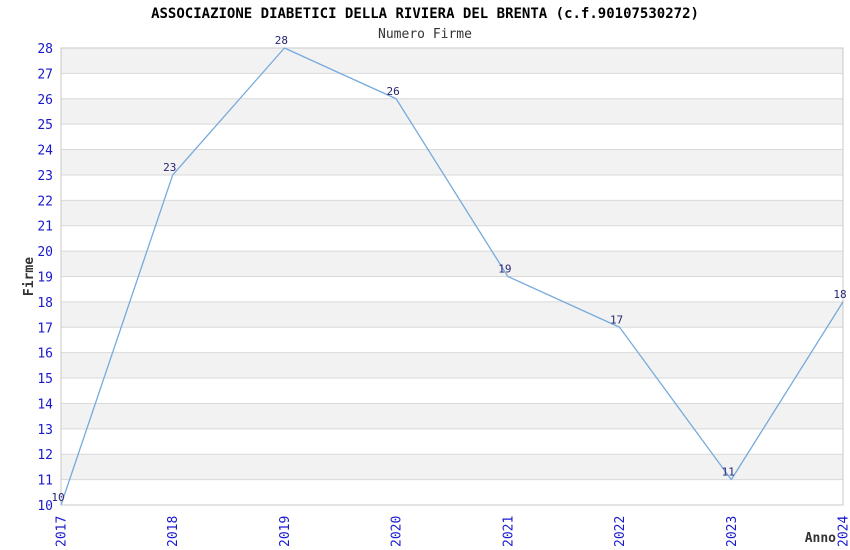  What do you see at coordinates (169, 167) in the screenshot?
I see `point-label: 23` at bounding box center [169, 167].